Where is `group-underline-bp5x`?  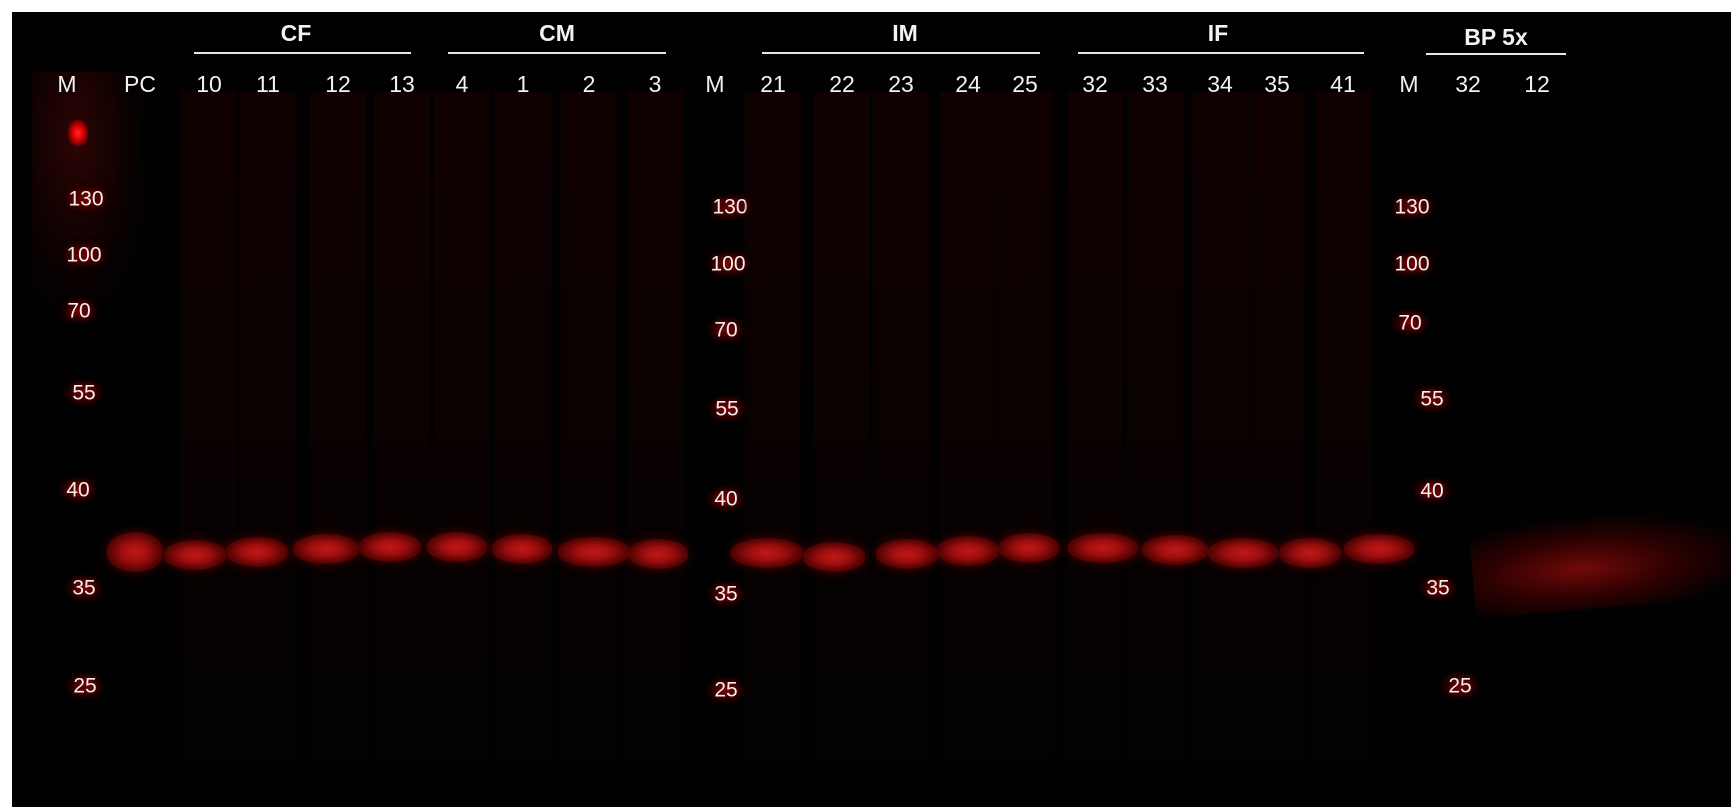
group-underline-bp5x is located at coordinates (1496, 54).